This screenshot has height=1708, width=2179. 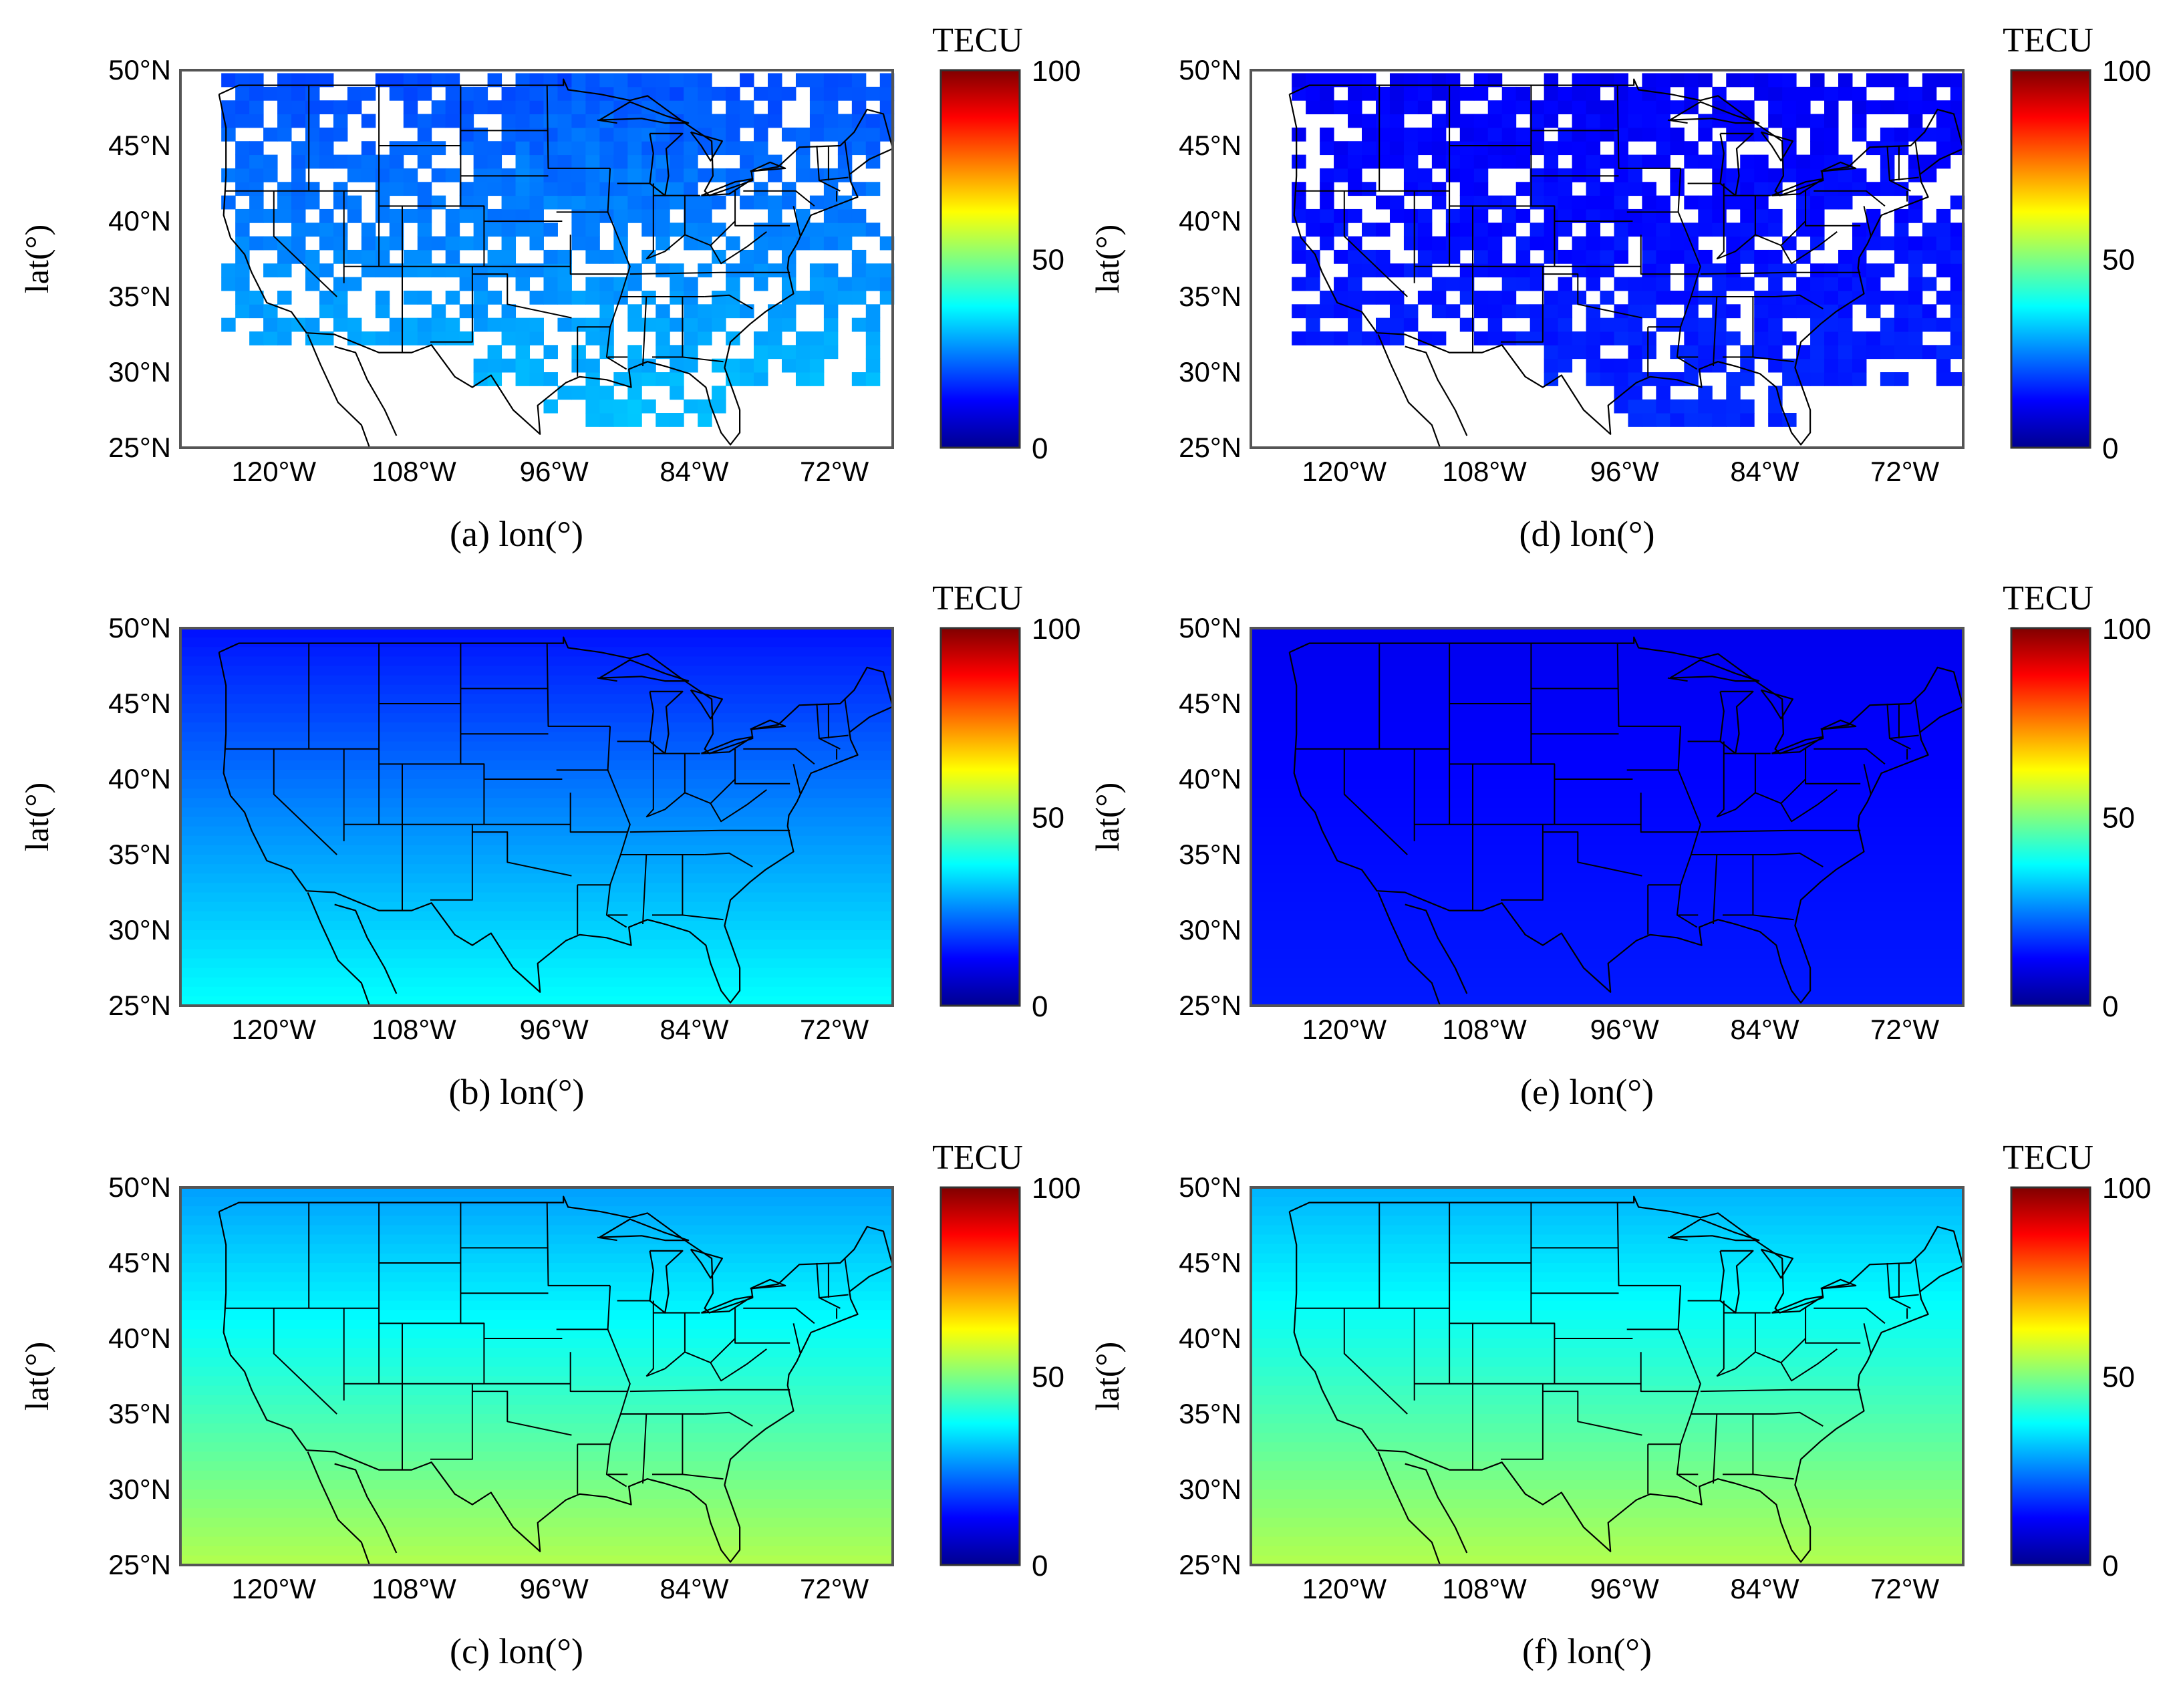 What do you see at coordinates (1040, 1566) in the screenshot?
I see `colorbar-tick-label: 0` at bounding box center [1040, 1566].